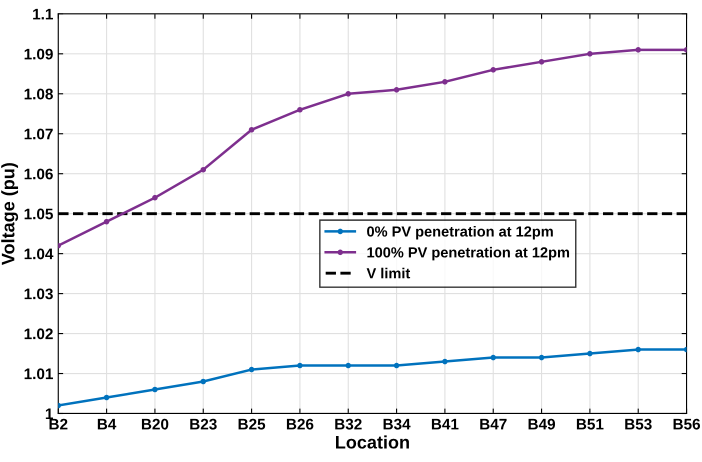 This screenshot has width=702, height=462. What do you see at coordinates (638, 424) in the screenshot?
I see `x-tick-label: B53` at bounding box center [638, 424].